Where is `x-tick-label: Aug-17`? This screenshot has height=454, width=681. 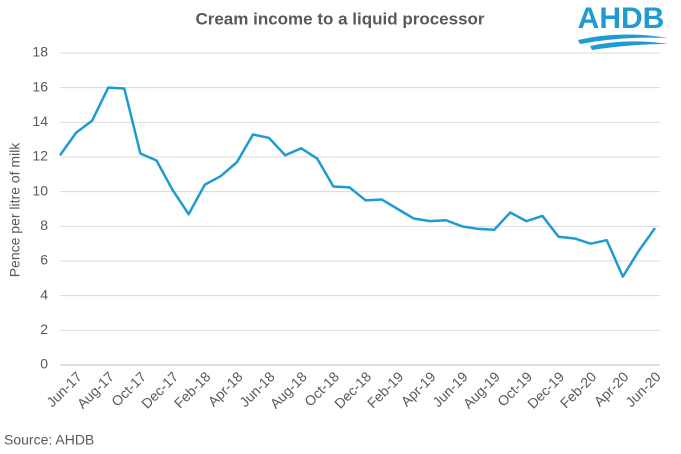 x-tick-label: Aug-17 is located at coordinates (95, 389).